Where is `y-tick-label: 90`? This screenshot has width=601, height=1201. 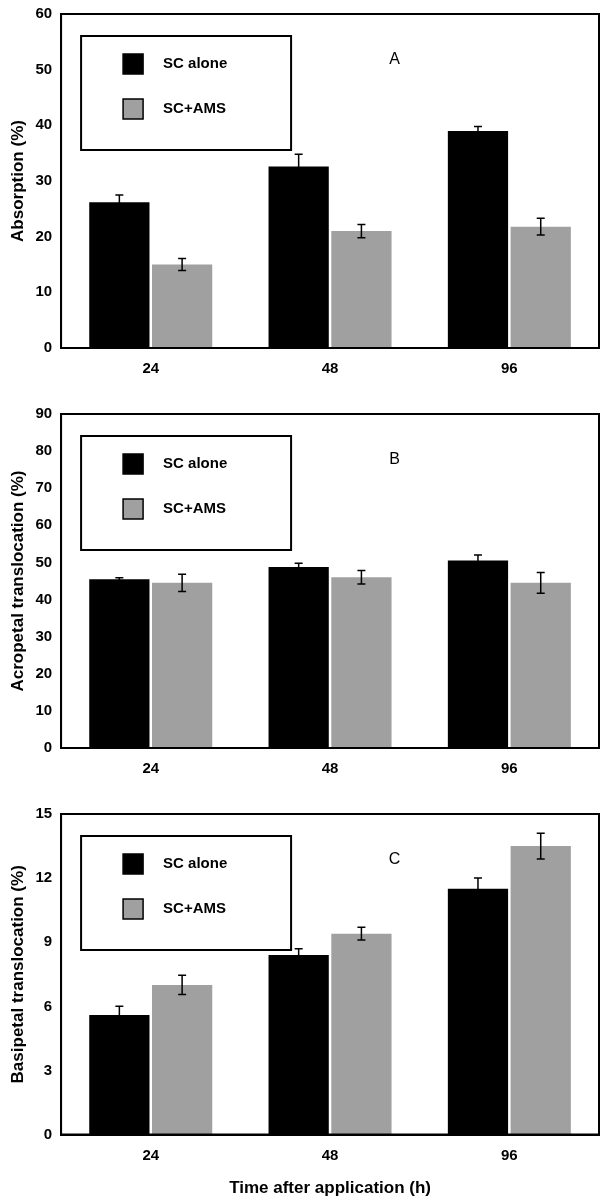
y-tick-label: 90 is located at coordinates (44, 413).